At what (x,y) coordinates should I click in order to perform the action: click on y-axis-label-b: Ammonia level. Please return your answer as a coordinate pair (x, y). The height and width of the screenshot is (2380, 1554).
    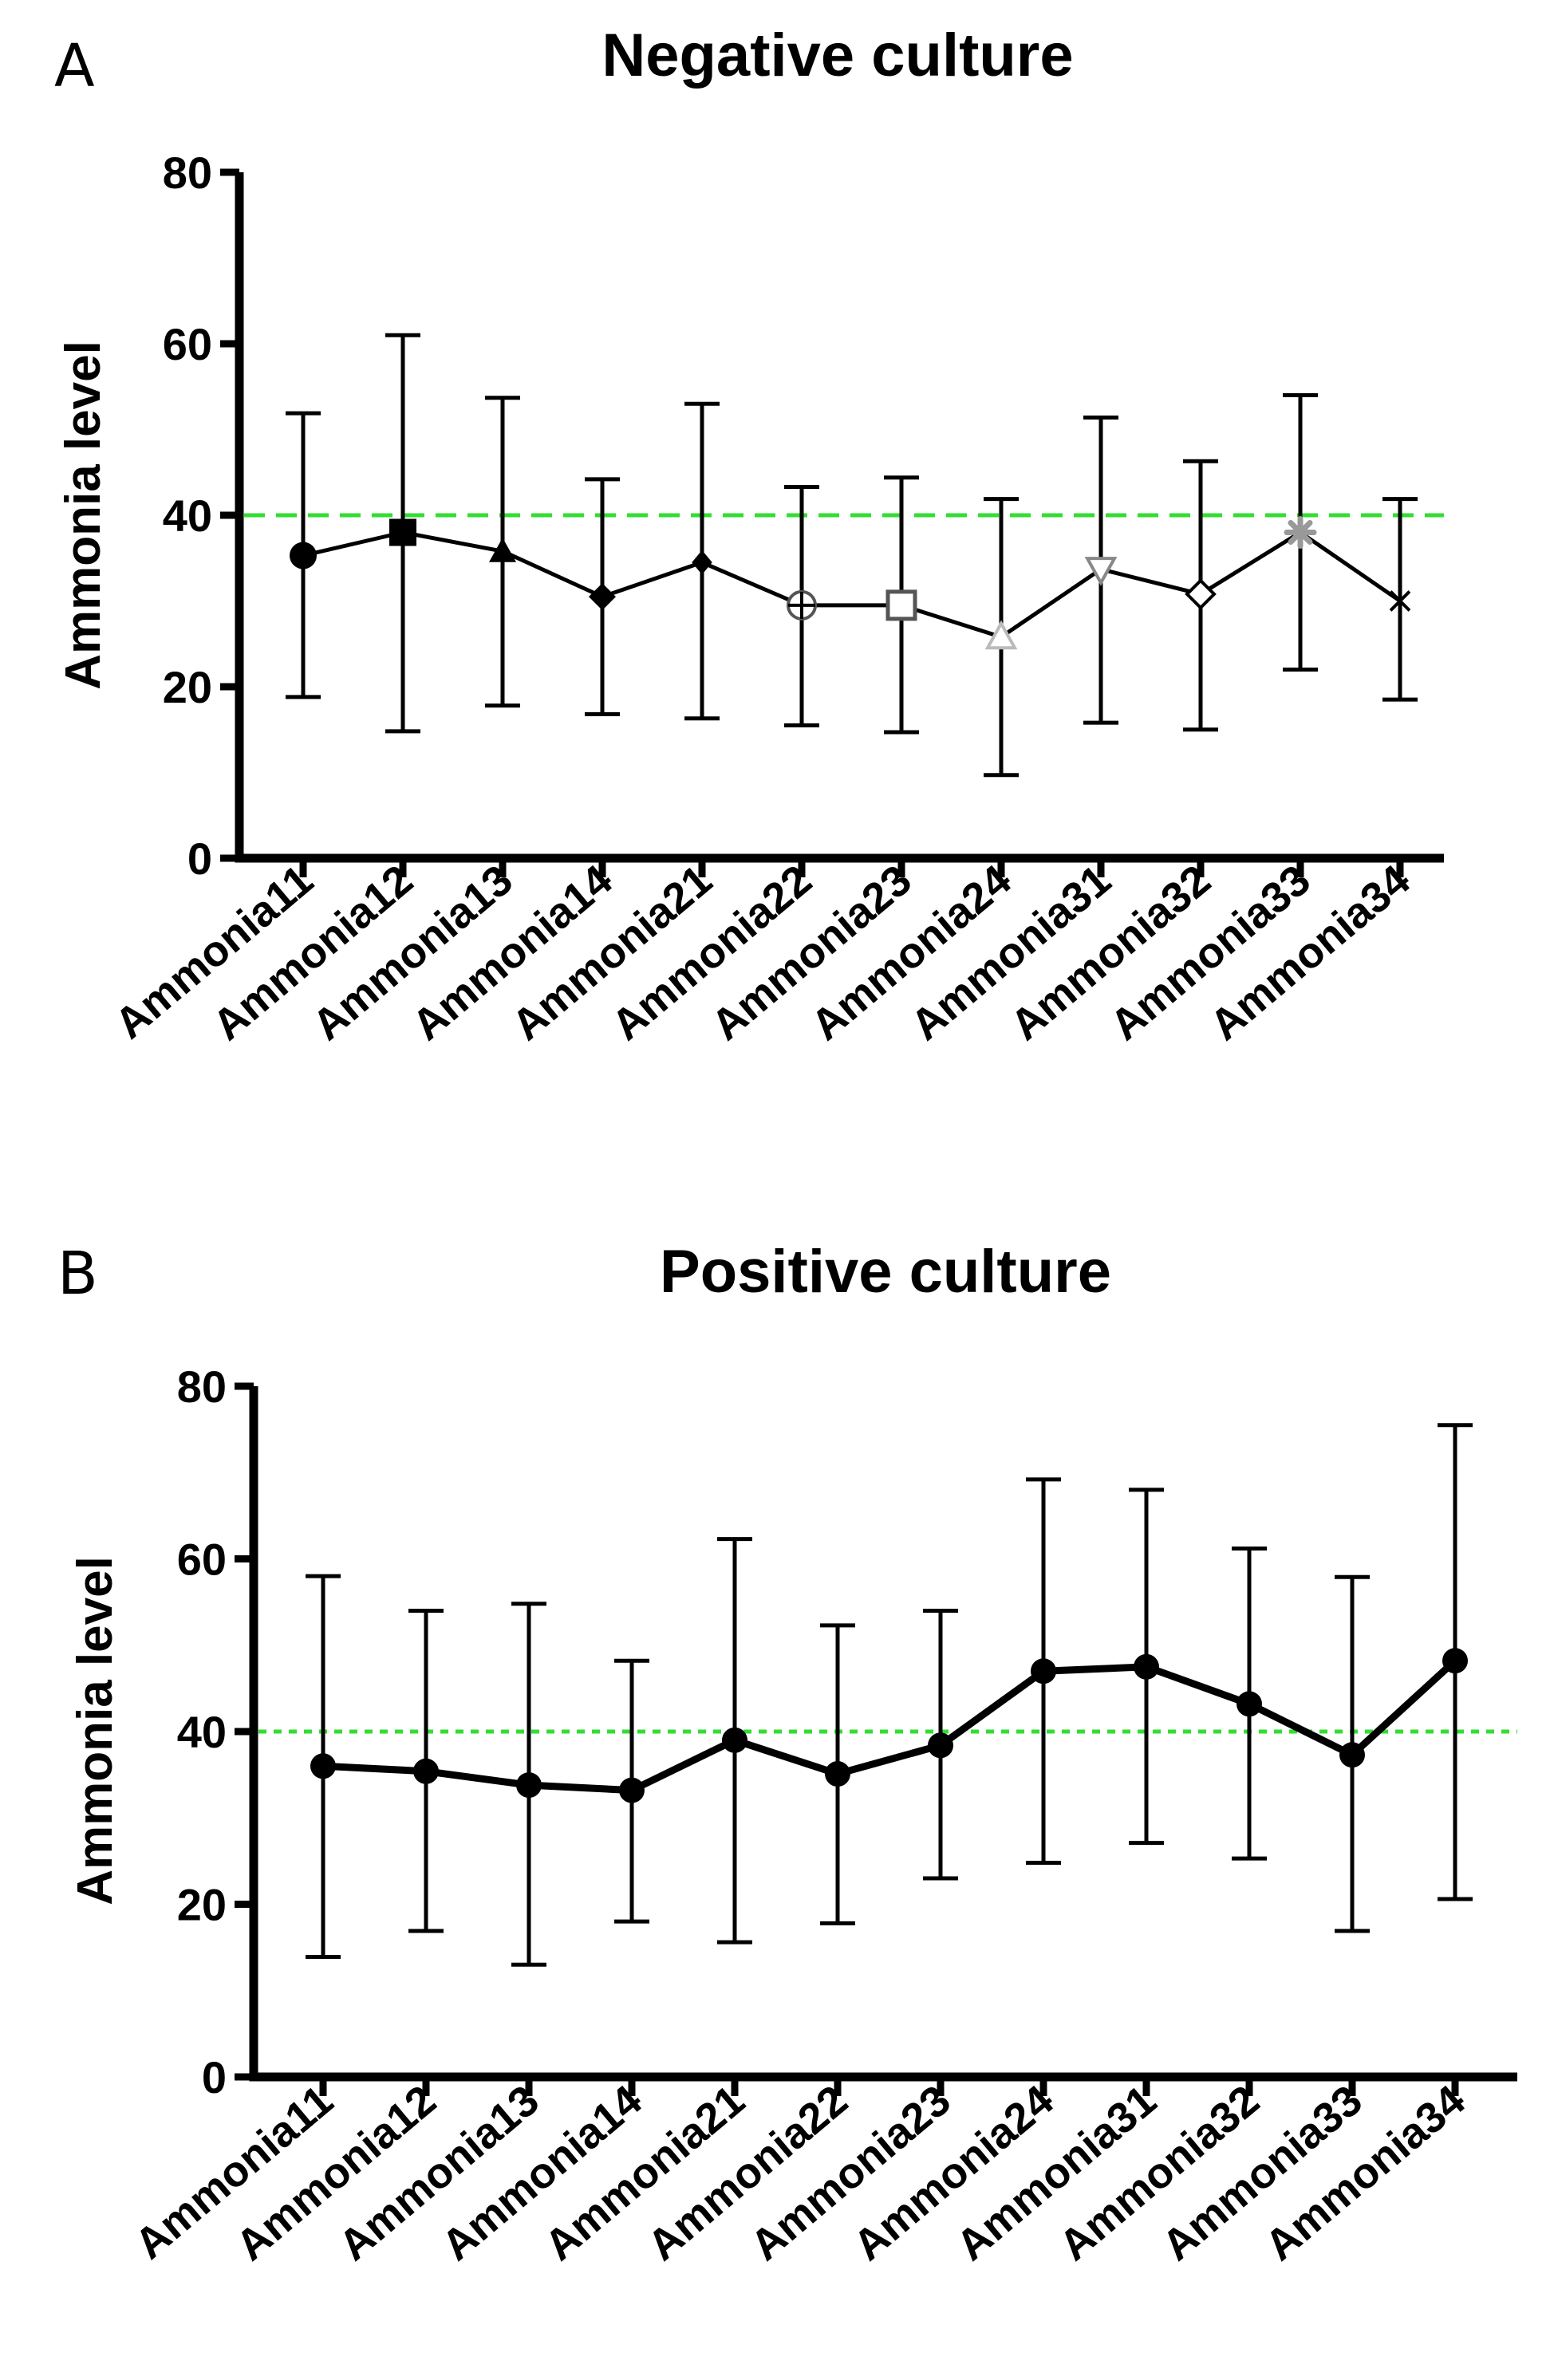
    Looking at the image, I should click on (95, 1730).